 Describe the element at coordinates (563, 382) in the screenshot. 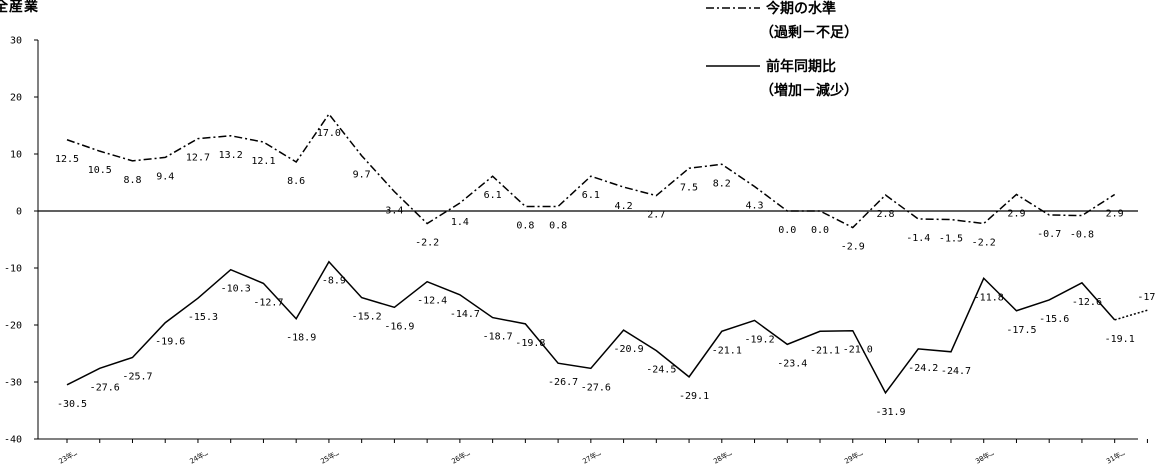

I see `data-label-yoy: -26.7` at that location.